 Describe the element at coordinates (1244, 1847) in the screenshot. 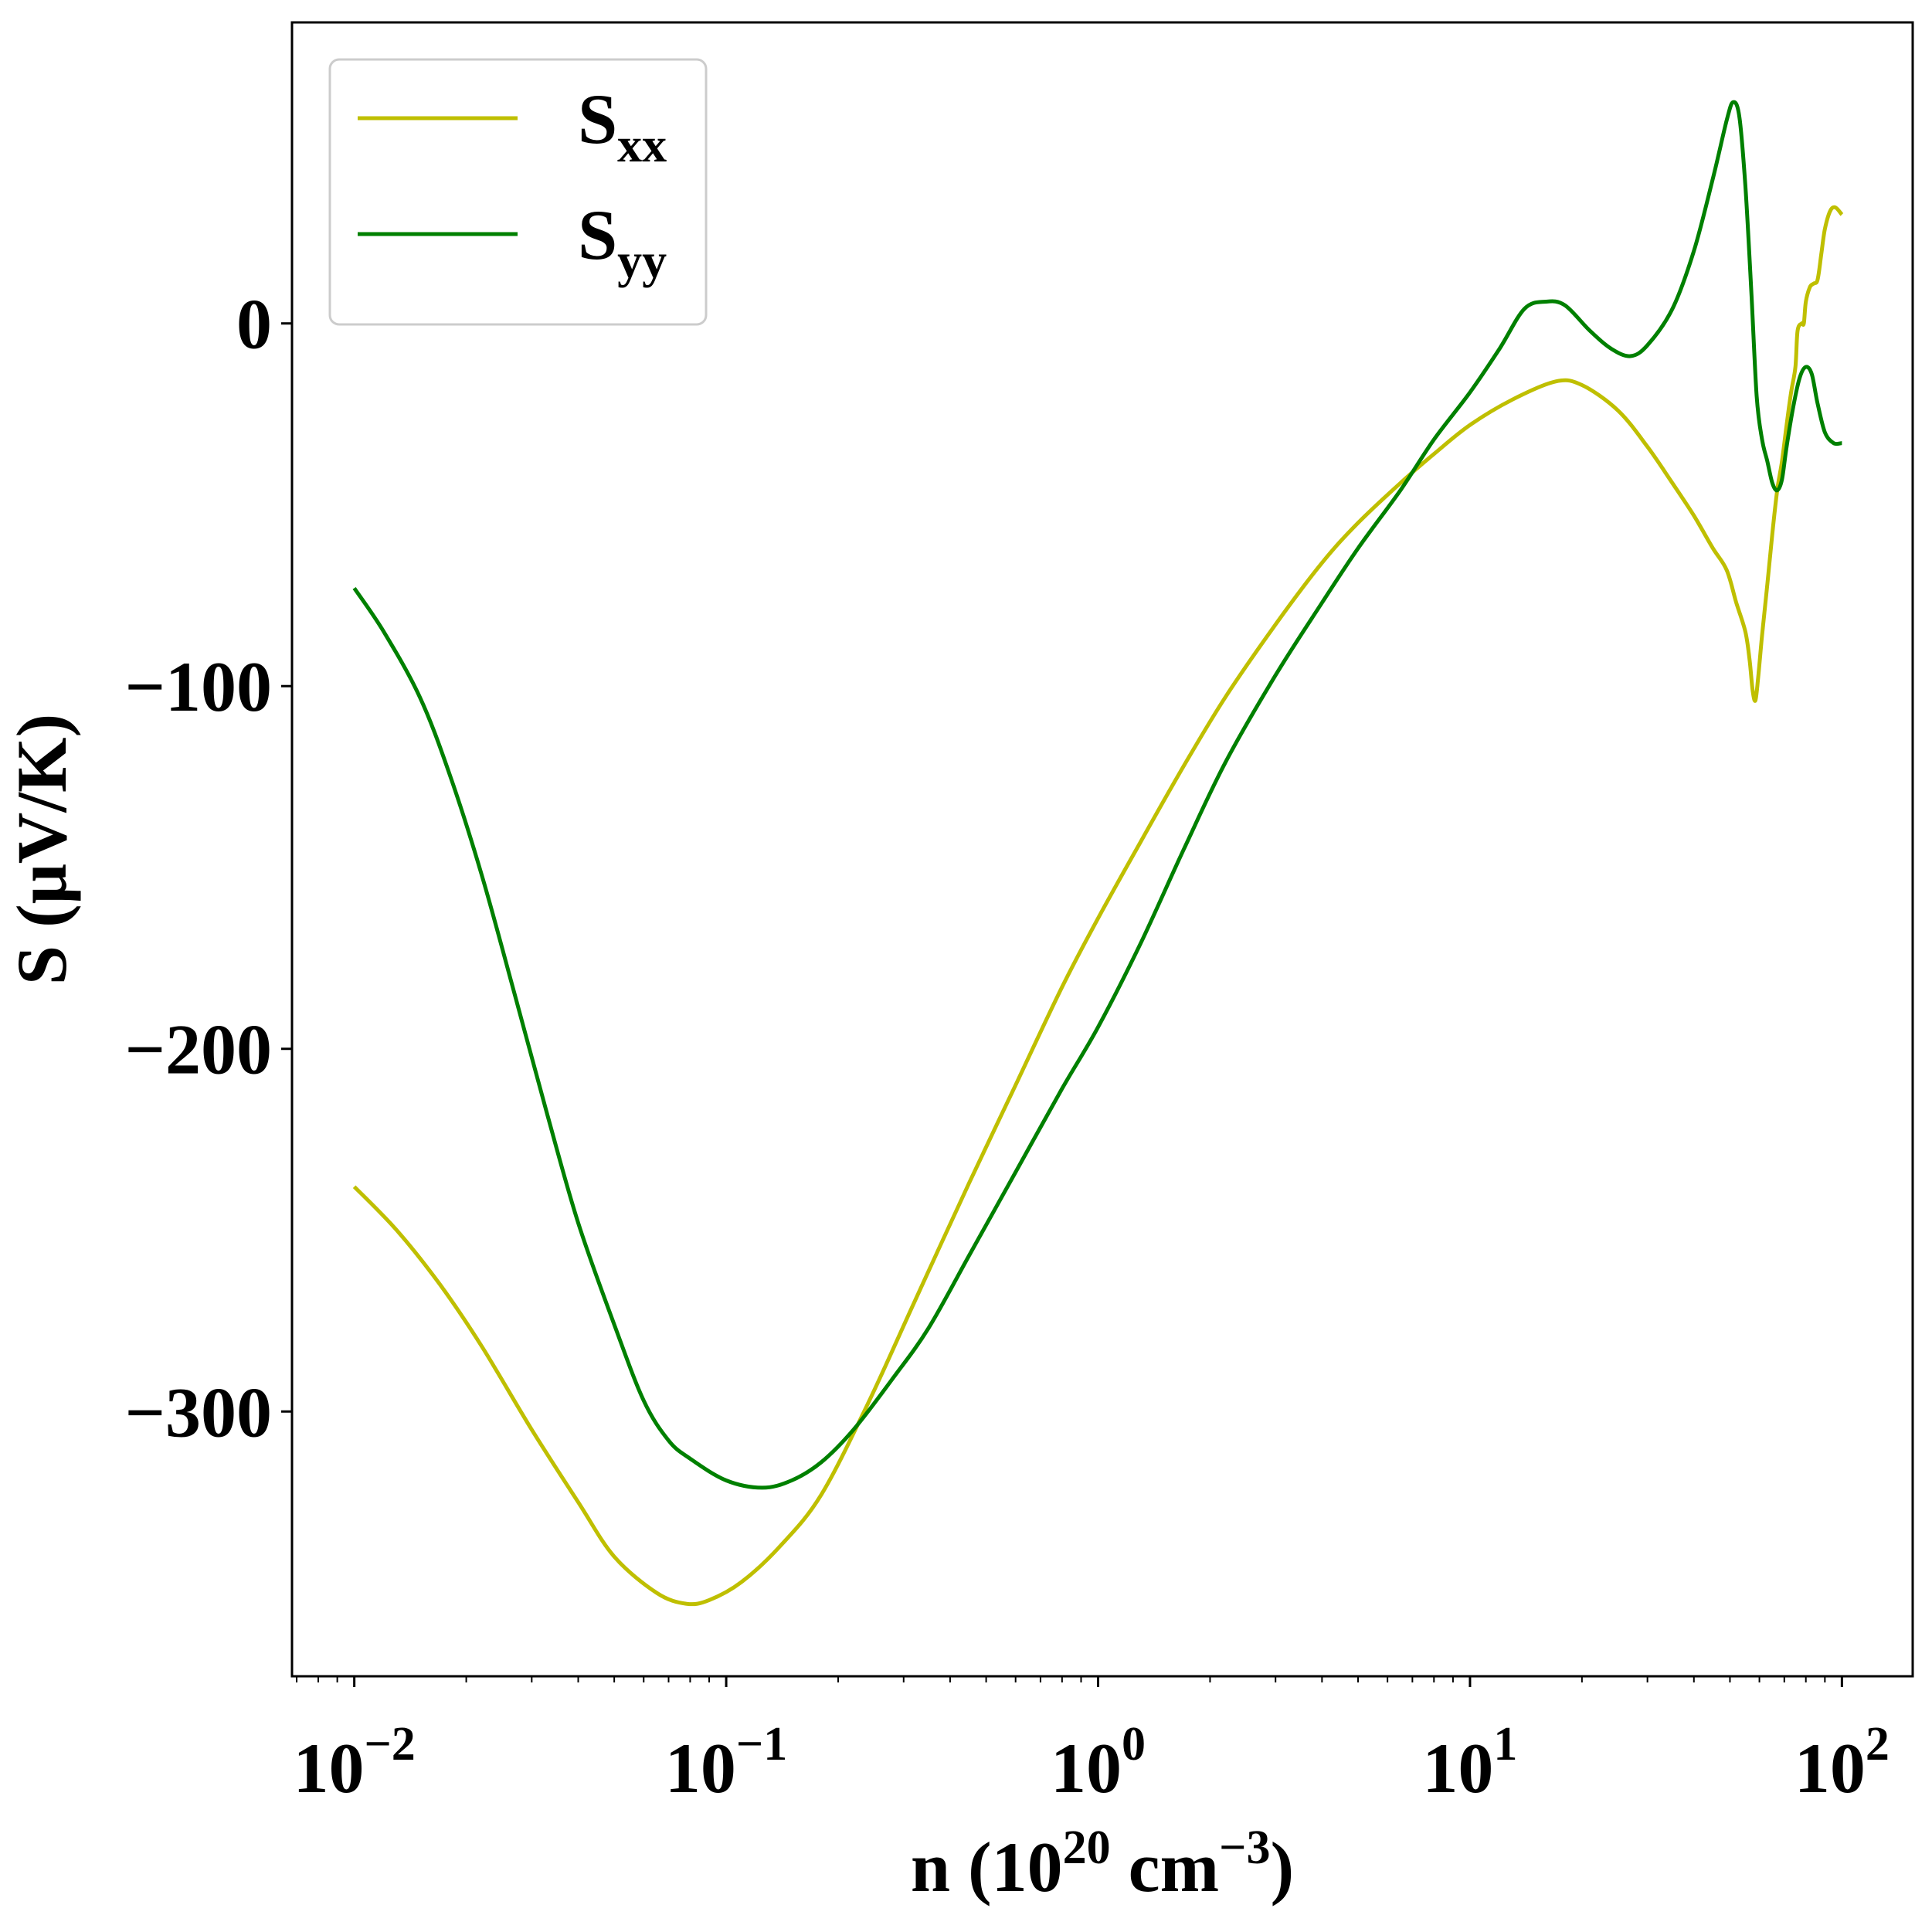

I see `x-axis-label-unit-exponent: −3` at that location.